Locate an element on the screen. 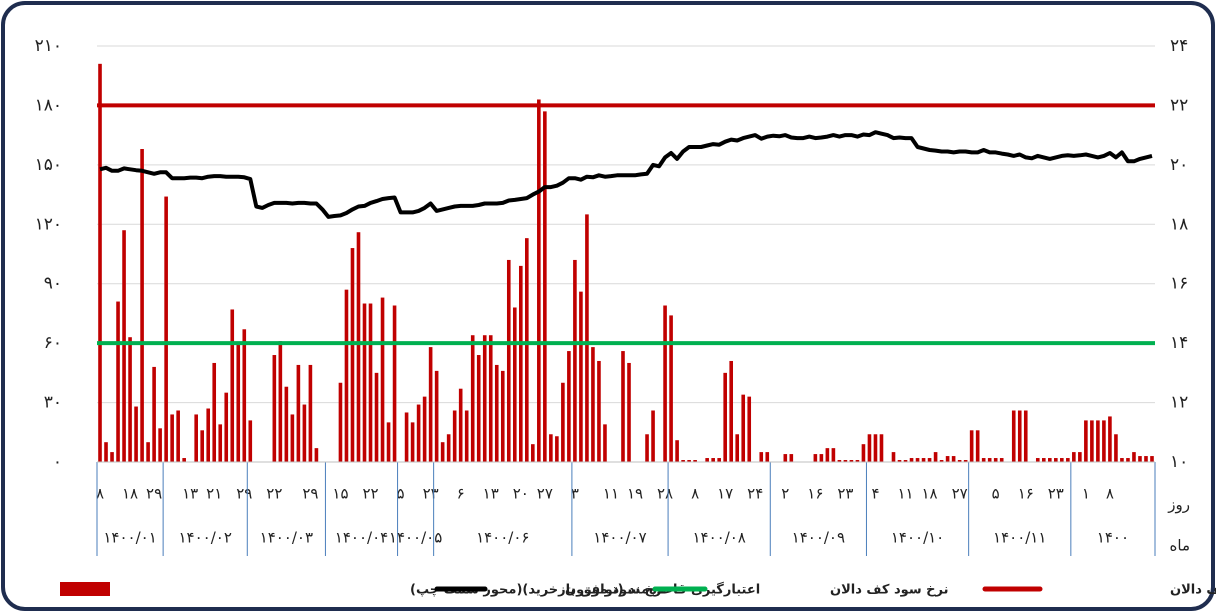  y2-tick-label: ۲۰ is located at coordinates (1179, 165).